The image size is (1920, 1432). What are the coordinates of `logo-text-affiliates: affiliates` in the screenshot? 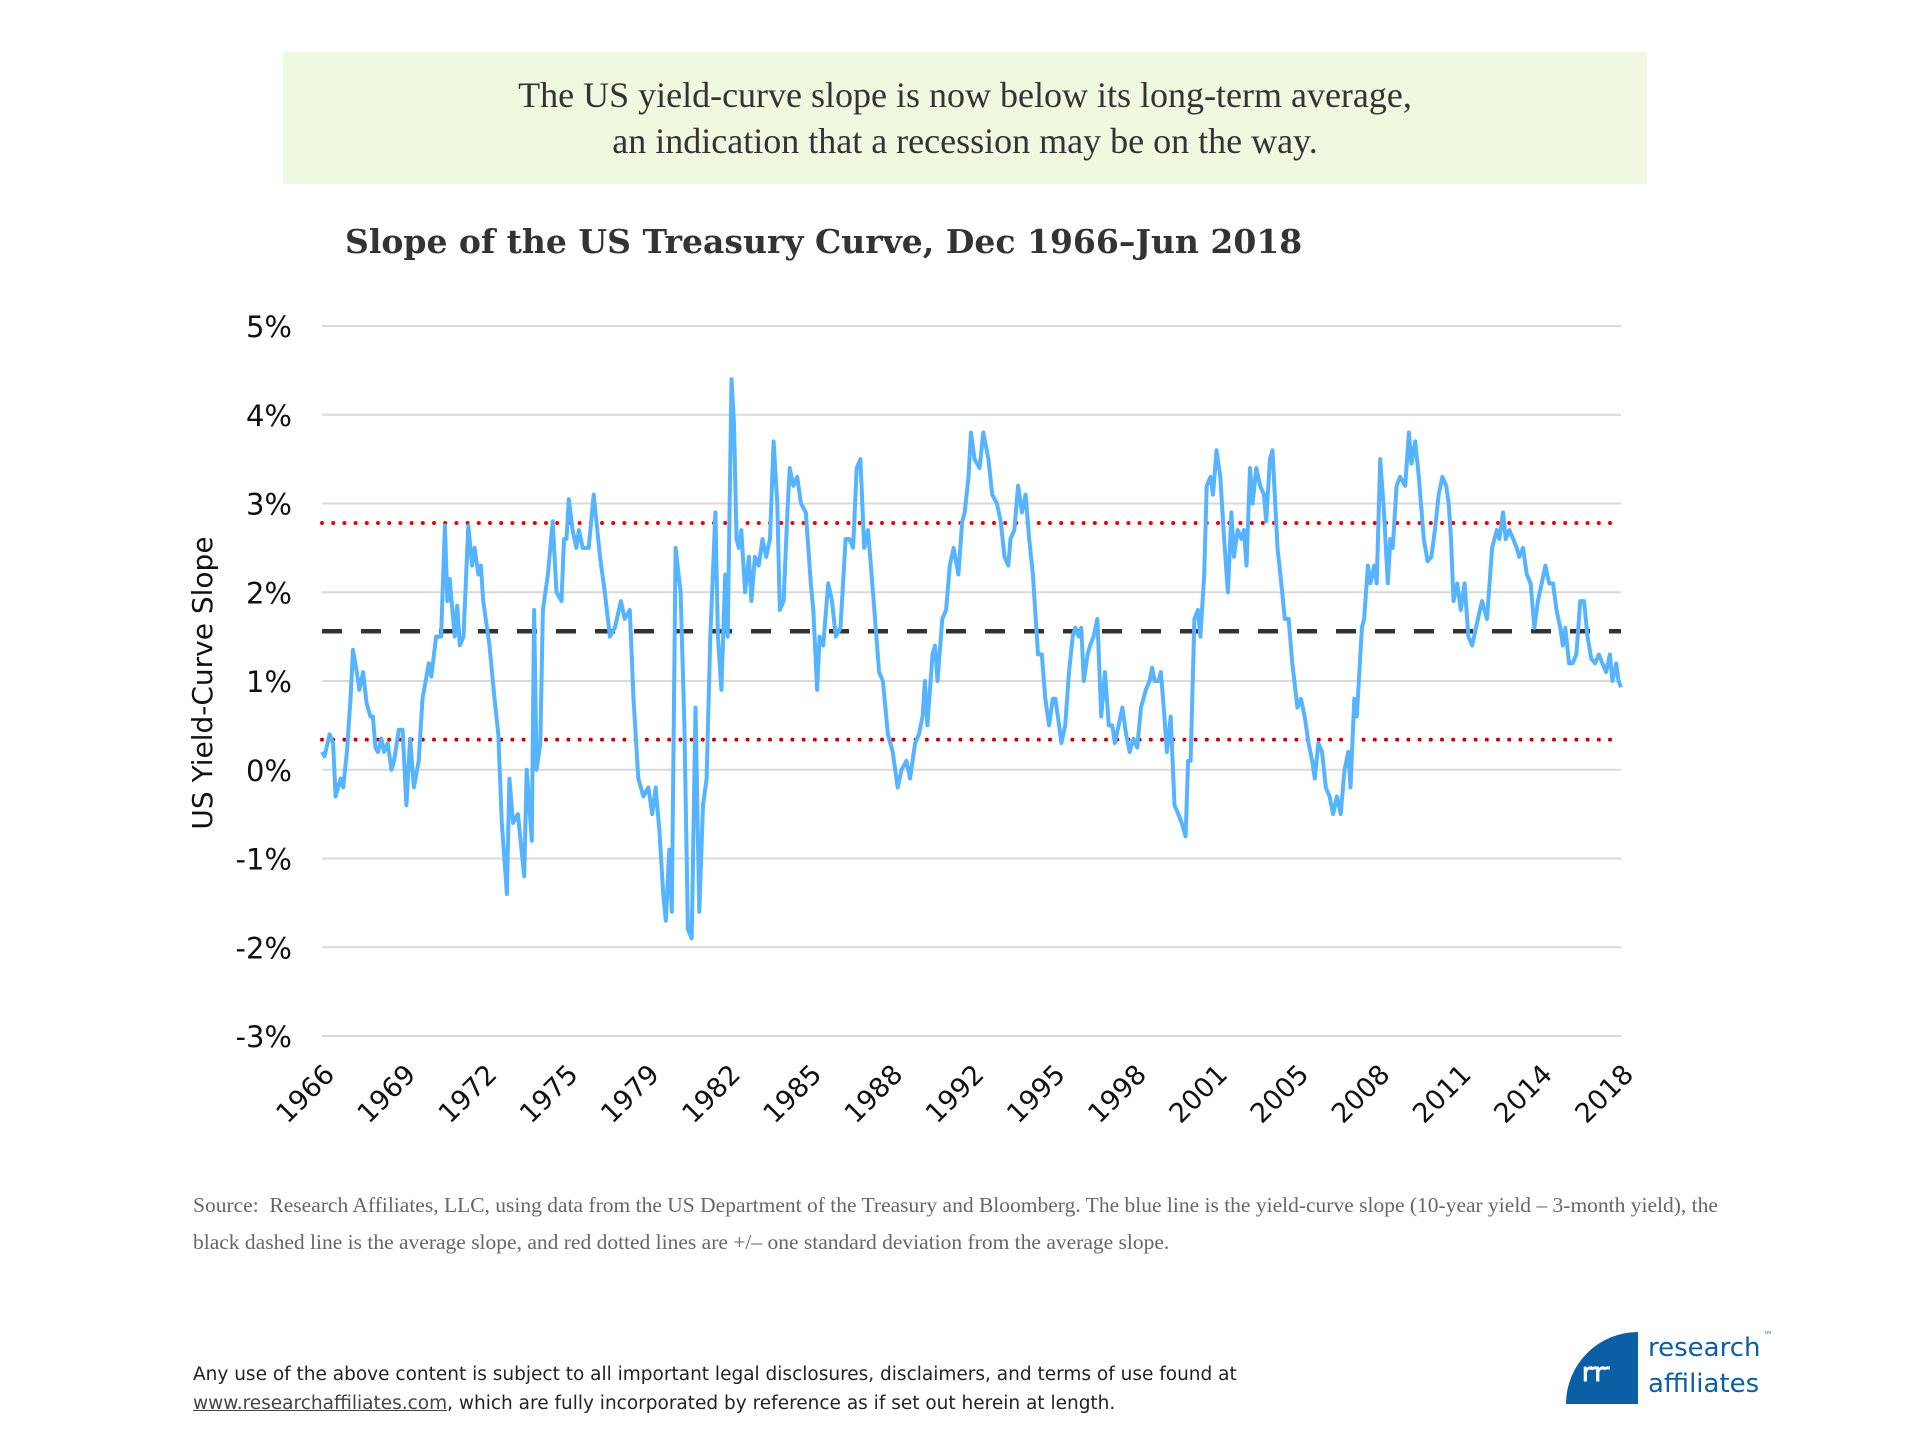 It's located at (1704, 1384).